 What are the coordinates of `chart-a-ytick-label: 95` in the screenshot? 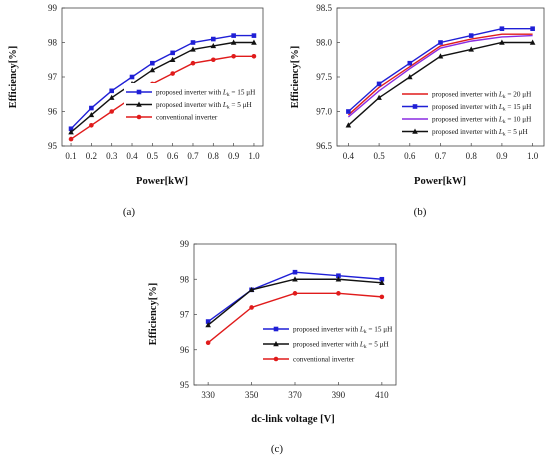 It's located at (53, 146).